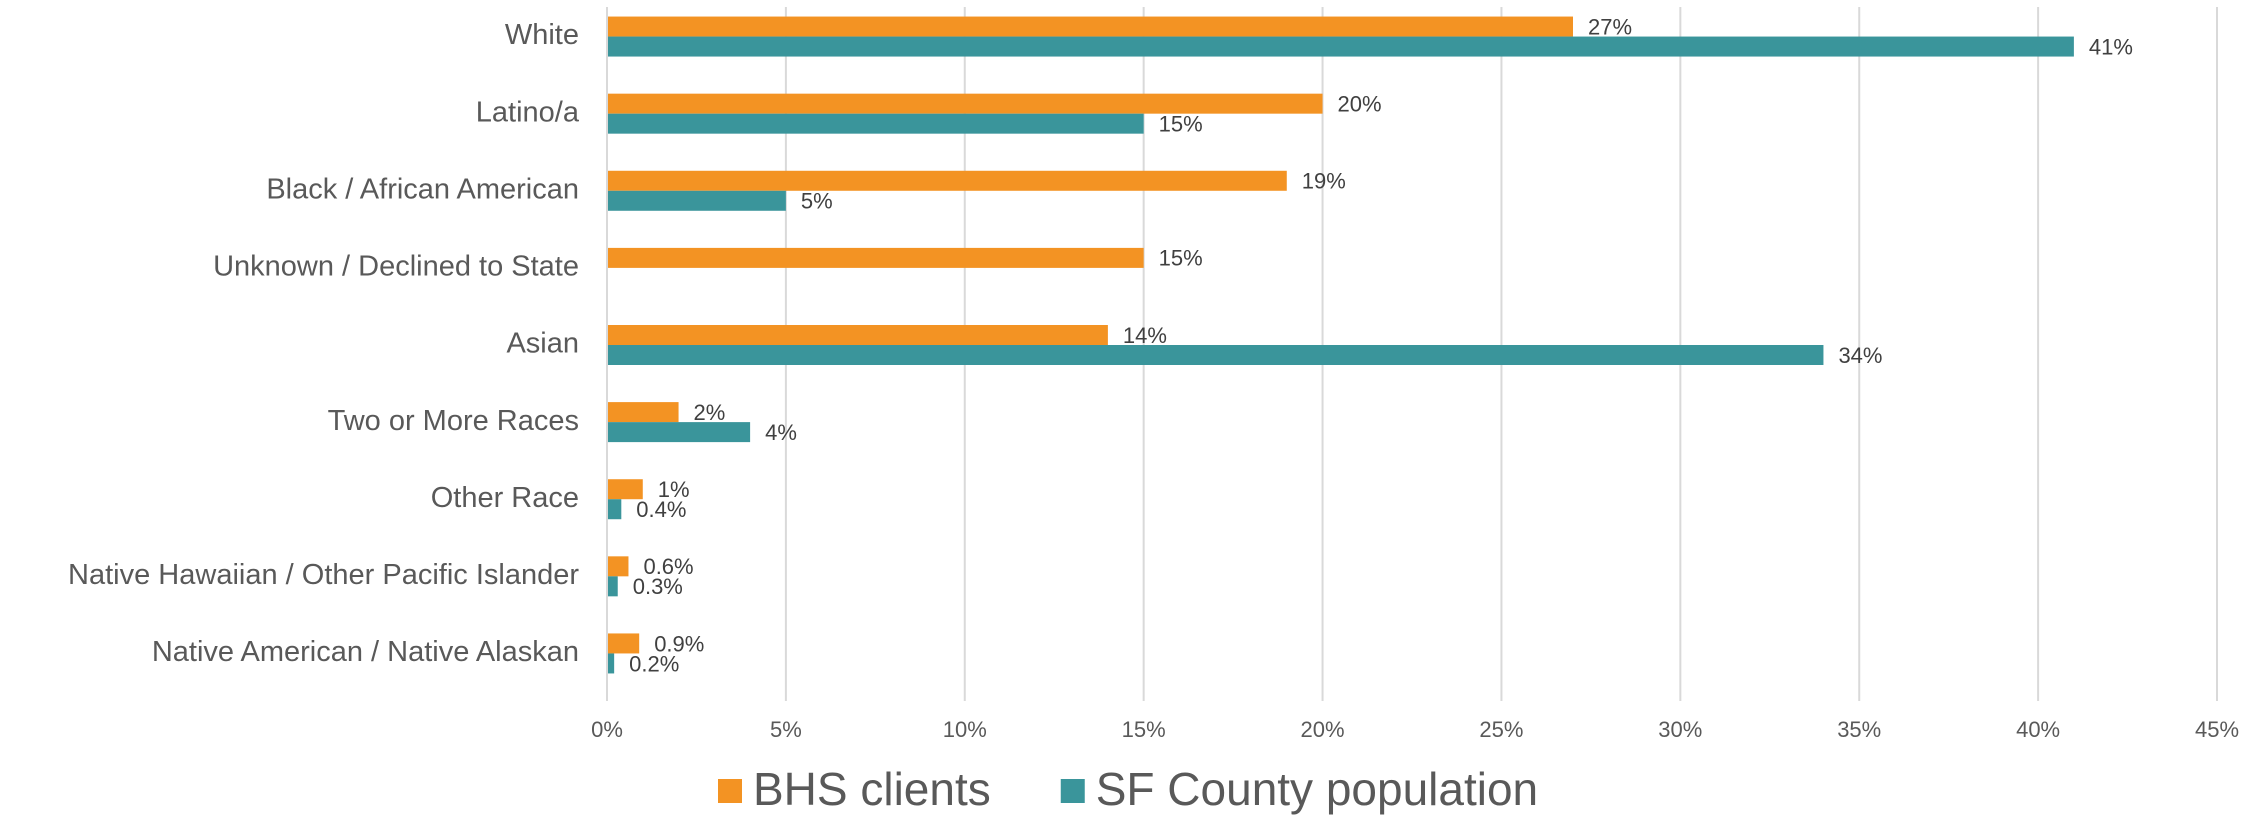  What do you see at coordinates (542, 35) in the screenshot?
I see `category-label: White` at bounding box center [542, 35].